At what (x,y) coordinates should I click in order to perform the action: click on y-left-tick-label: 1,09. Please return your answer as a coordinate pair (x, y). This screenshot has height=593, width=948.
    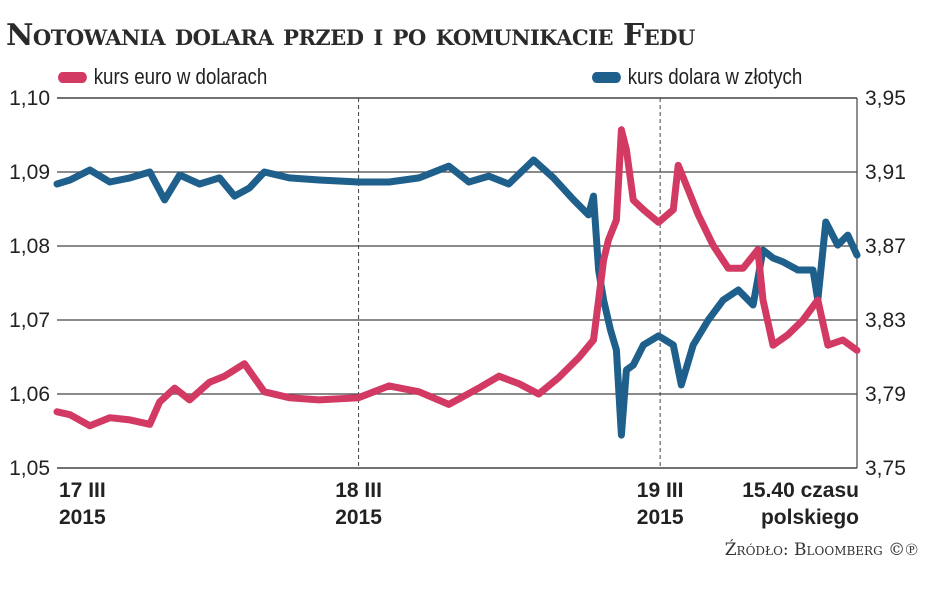
    Looking at the image, I should click on (29, 172).